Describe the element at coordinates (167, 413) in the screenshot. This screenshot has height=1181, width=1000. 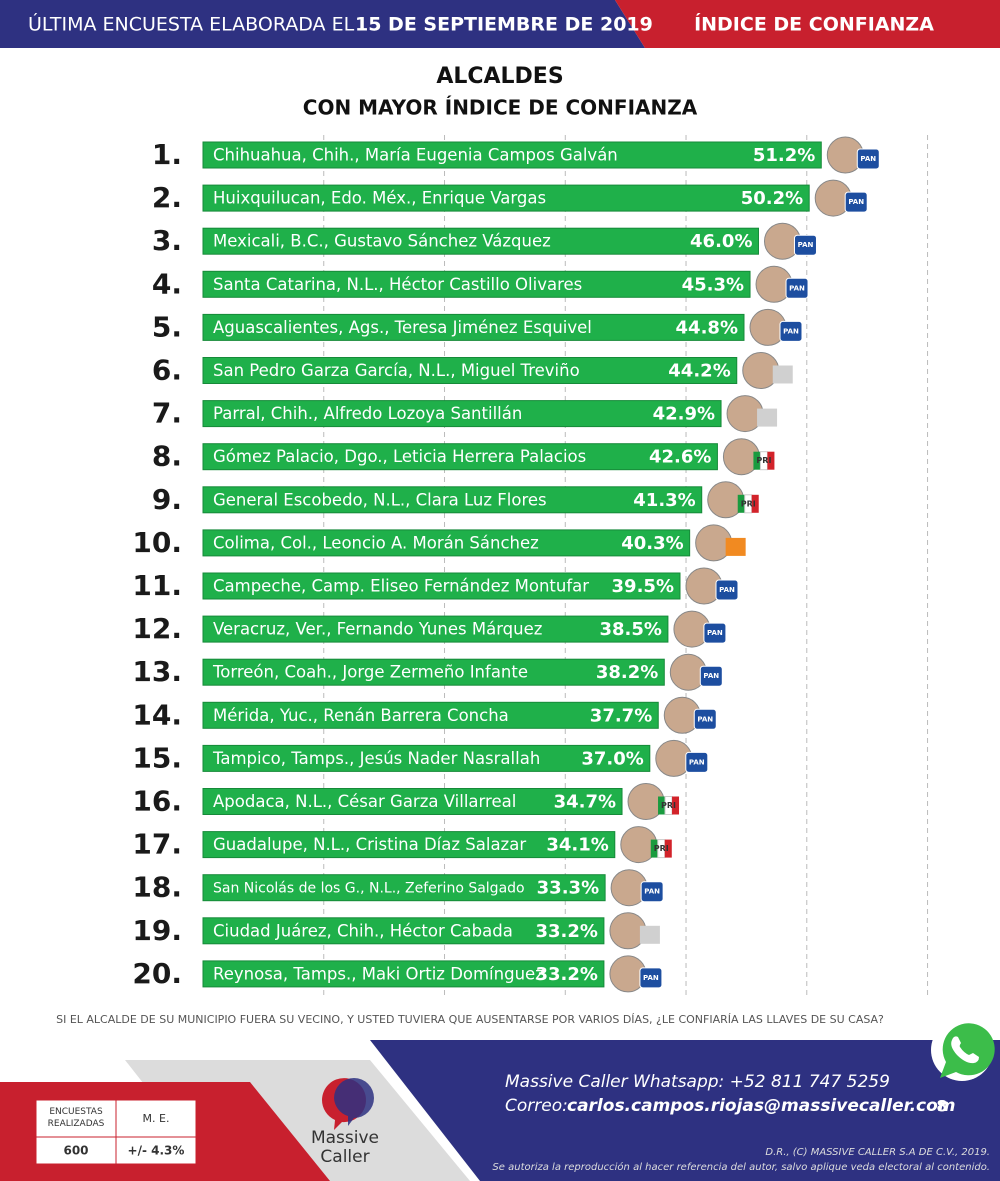
I see `rank-label: 7.` at that location.